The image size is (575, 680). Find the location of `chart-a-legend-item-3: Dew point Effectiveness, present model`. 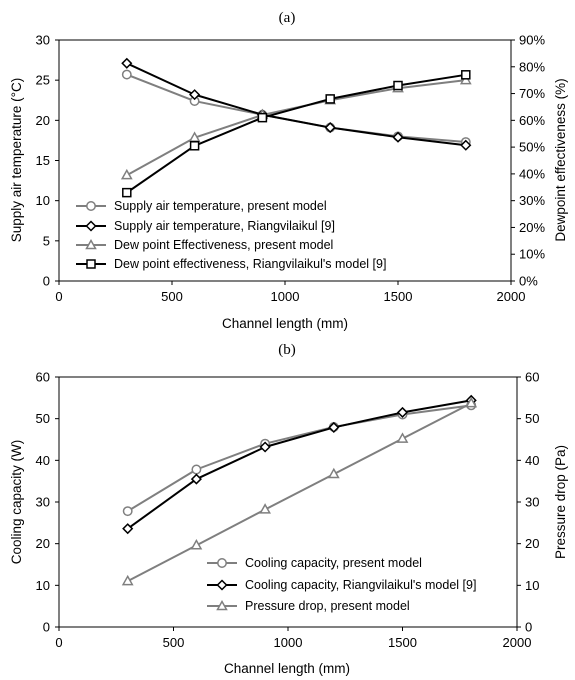

chart-a-legend-item-3: Dew point Effectiveness, present model is located at coordinates (204, 245).